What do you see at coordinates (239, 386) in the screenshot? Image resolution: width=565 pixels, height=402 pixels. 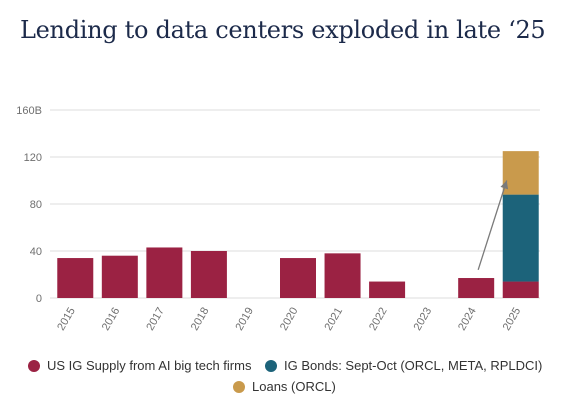 I see `legend-swatch-loans` at bounding box center [239, 386].